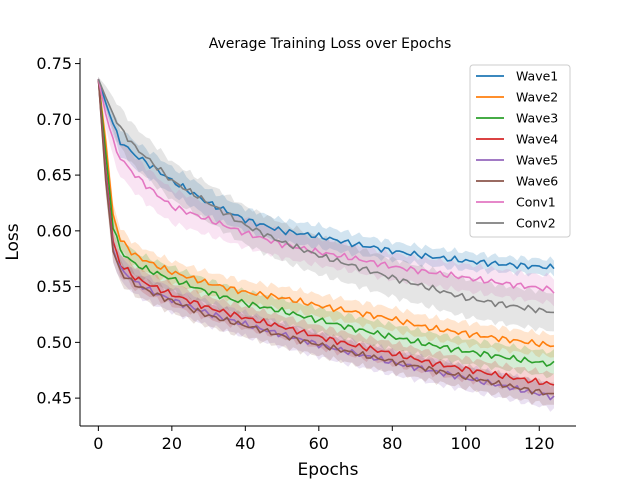  I want to click on y-ticks: 0.45 0.50 0.55 0.60 0.65 0.70 0.75, so click(58, 231).